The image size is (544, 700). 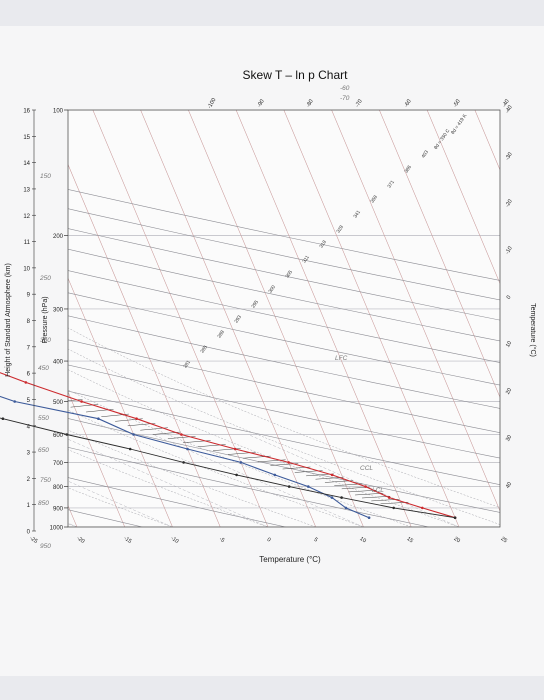 What do you see at coordinates (345, 88) in the screenshot?
I see `handwritten-note: -60` at bounding box center [345, 88].